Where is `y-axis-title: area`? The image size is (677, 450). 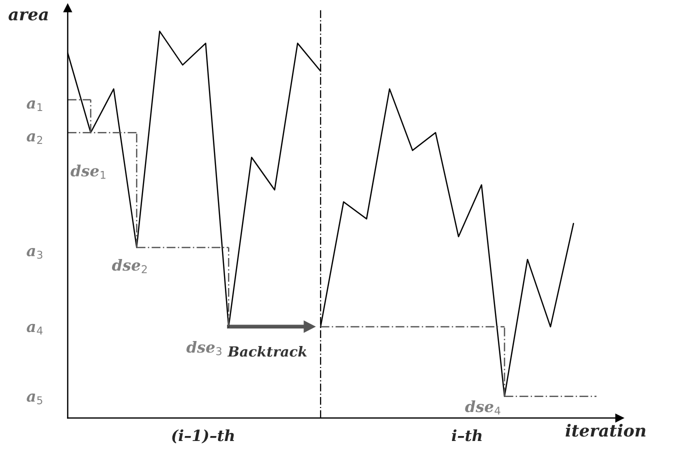 y-axis-title: area is located at coordinates (28, 15).